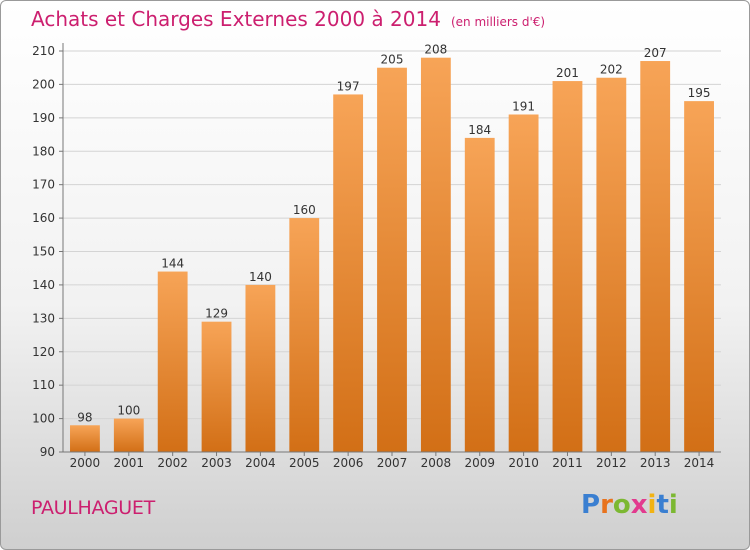 The image size is (750, 550). What do you see at coordinates (304, 210) in the screenshot?
I see `bar-value-label: 160` at bounding box center [304, 210].